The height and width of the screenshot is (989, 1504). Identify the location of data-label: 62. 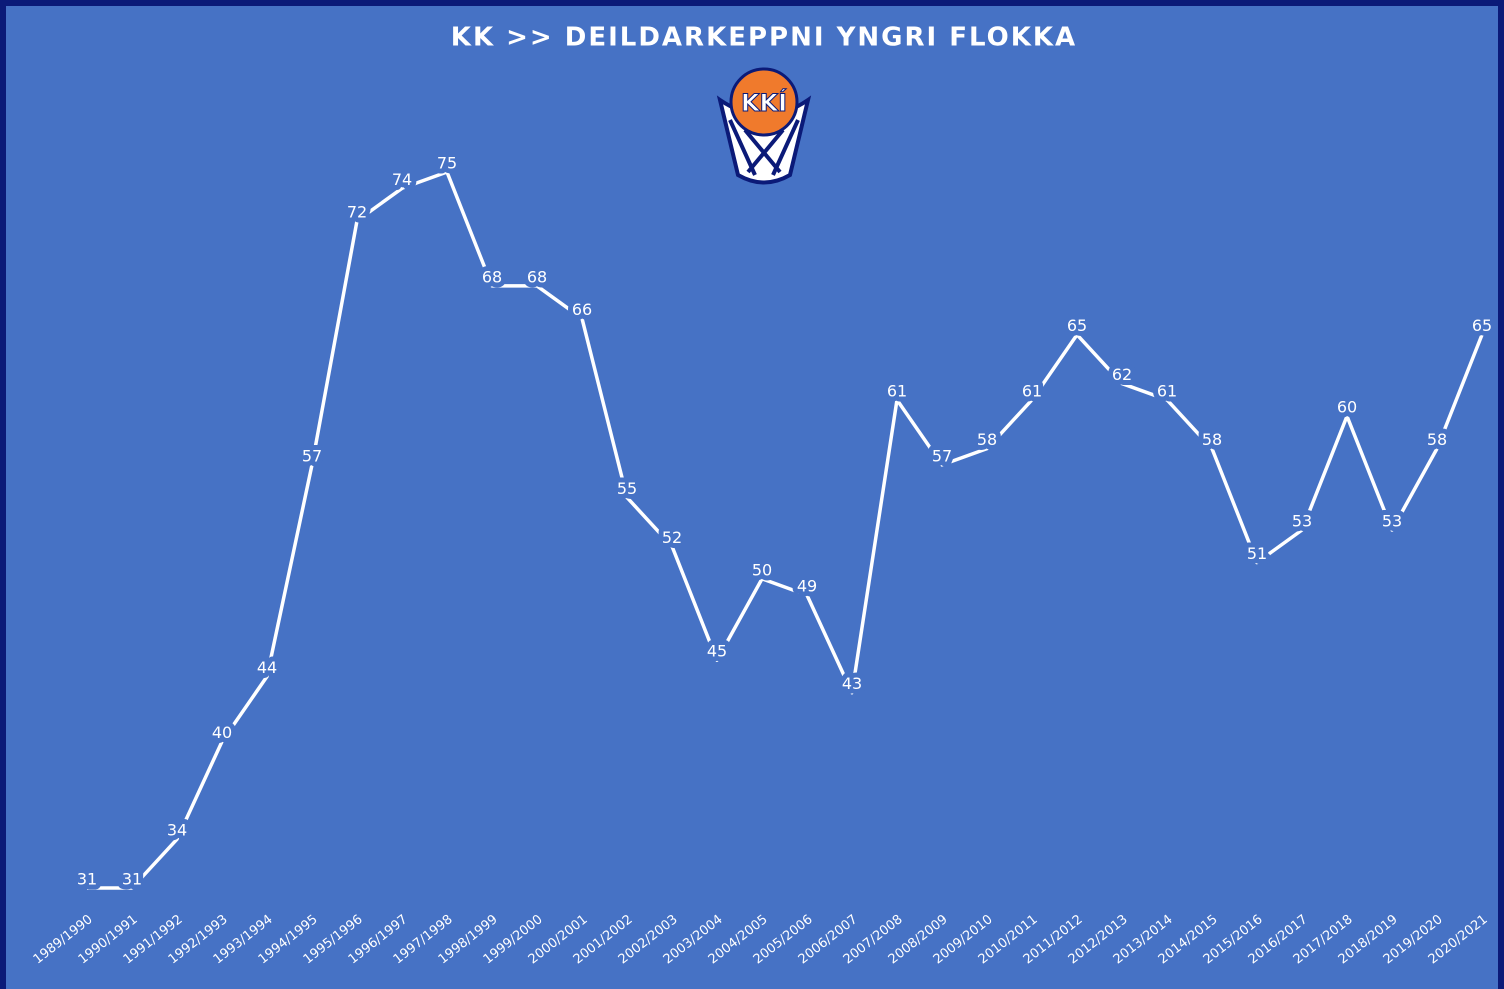
(1122, 374).